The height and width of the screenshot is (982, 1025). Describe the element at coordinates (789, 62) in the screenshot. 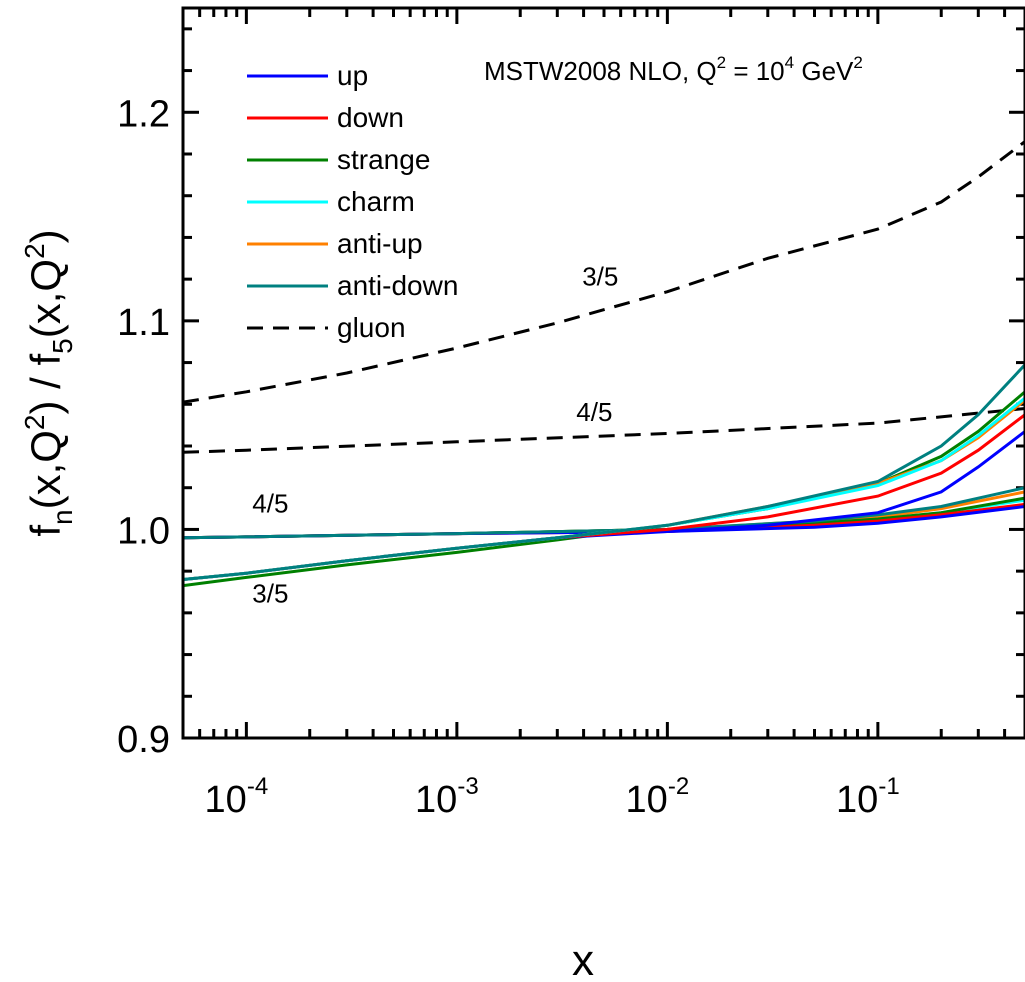

I see `title-sup2: 4` at that location.